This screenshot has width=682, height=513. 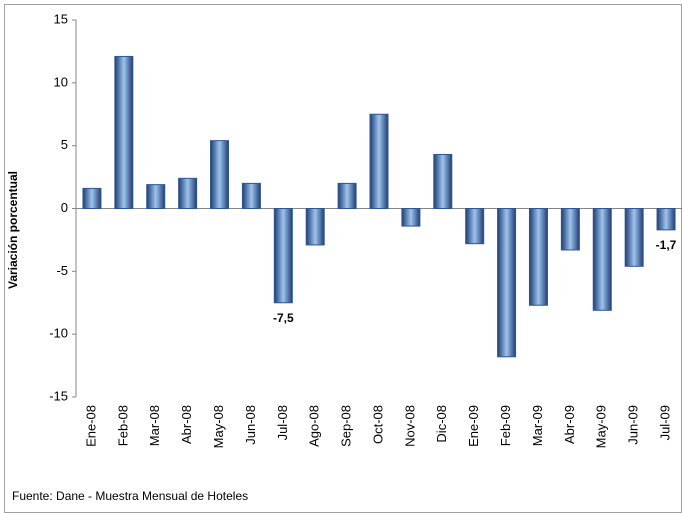 What do you see at coordinates (61, 18) in the screenshot?
I see `y-tick-label: 15` at bounding box center [61, 18].